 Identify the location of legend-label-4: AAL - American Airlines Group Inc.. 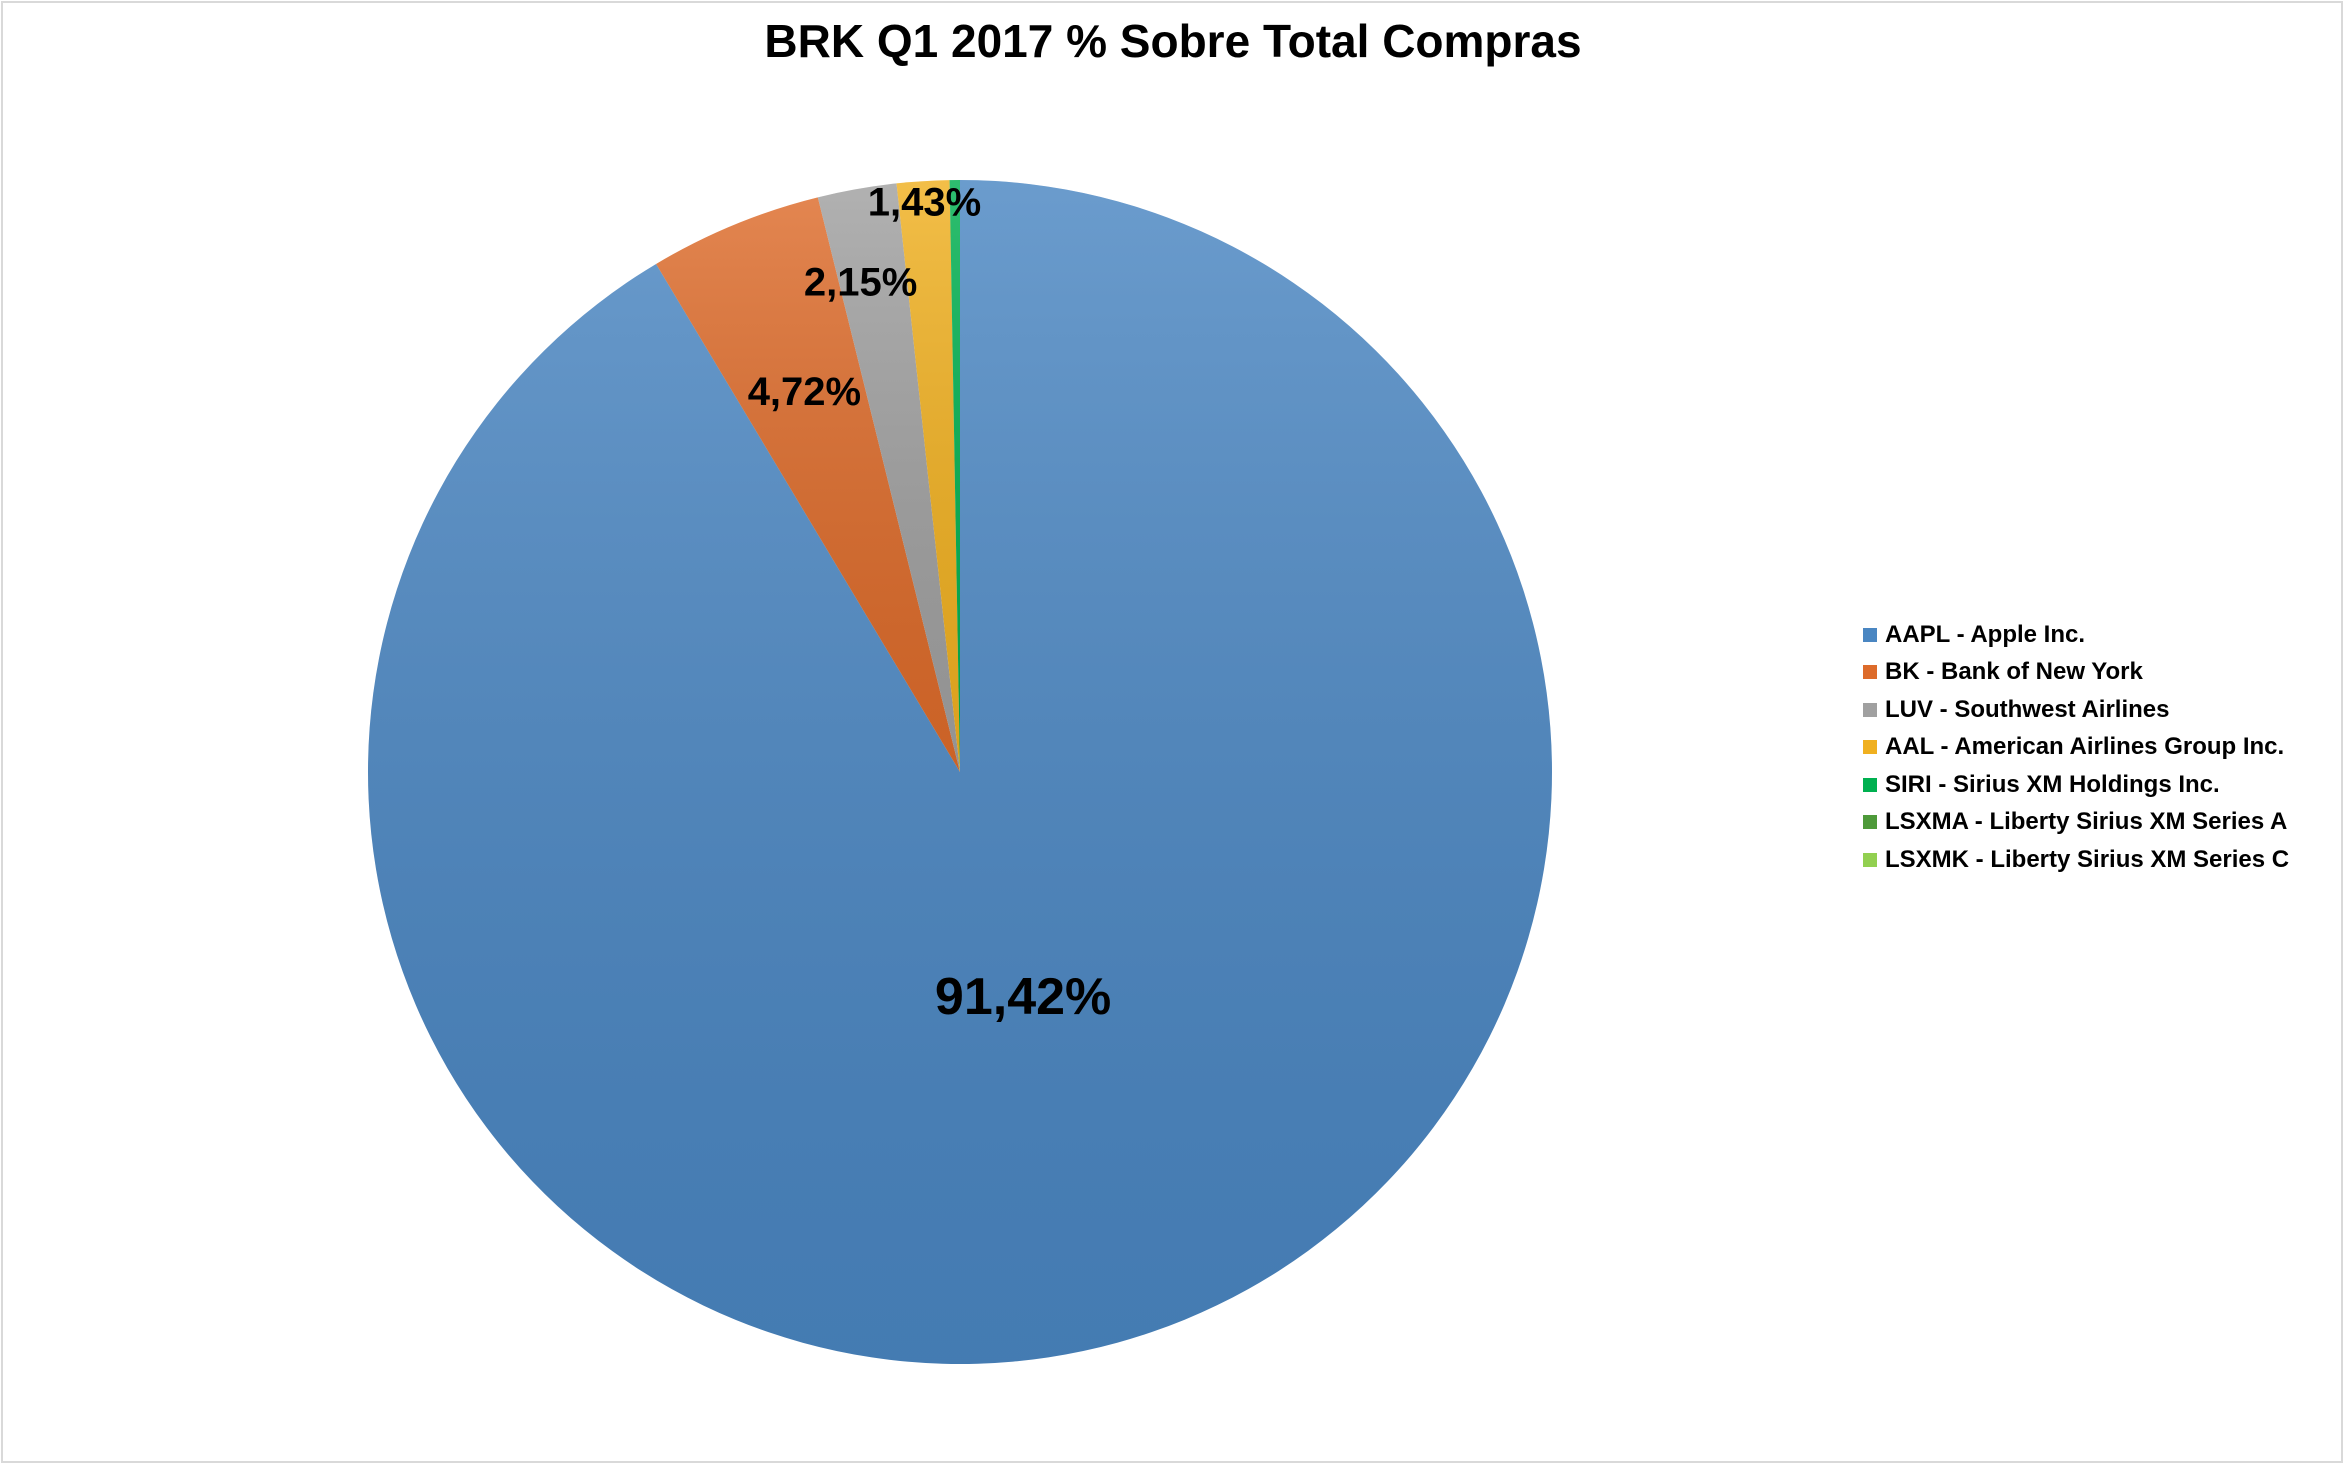
(2085, 747).